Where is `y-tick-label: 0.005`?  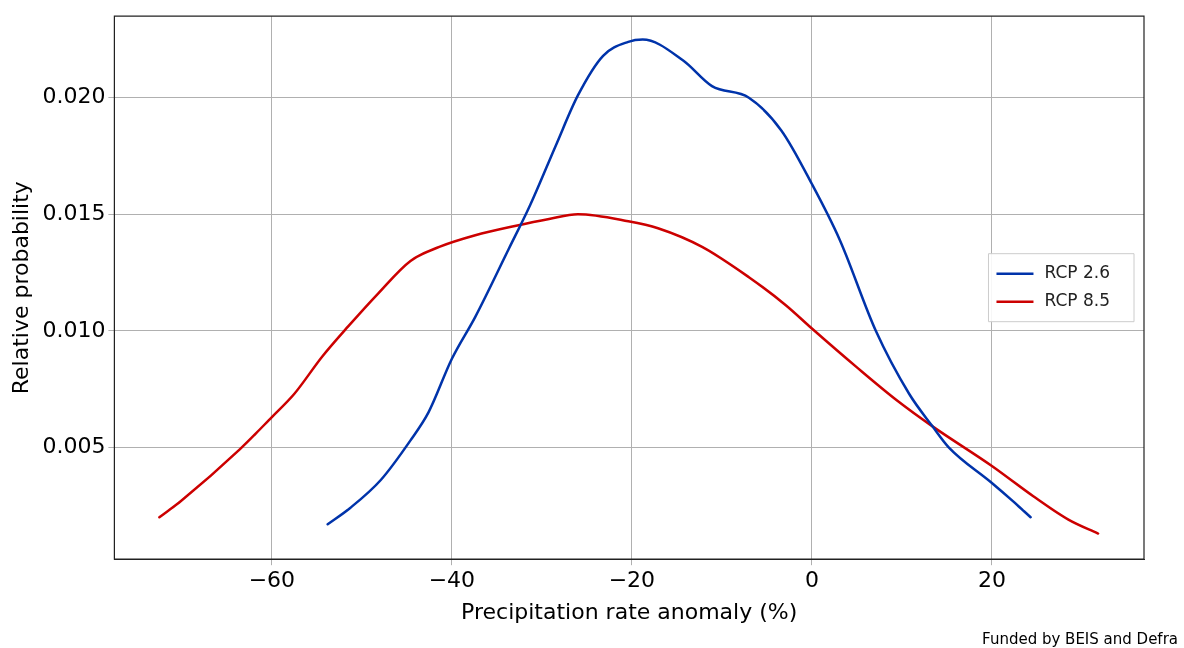
y-tick-label: 0.005 is located at coordinates (74, 446).